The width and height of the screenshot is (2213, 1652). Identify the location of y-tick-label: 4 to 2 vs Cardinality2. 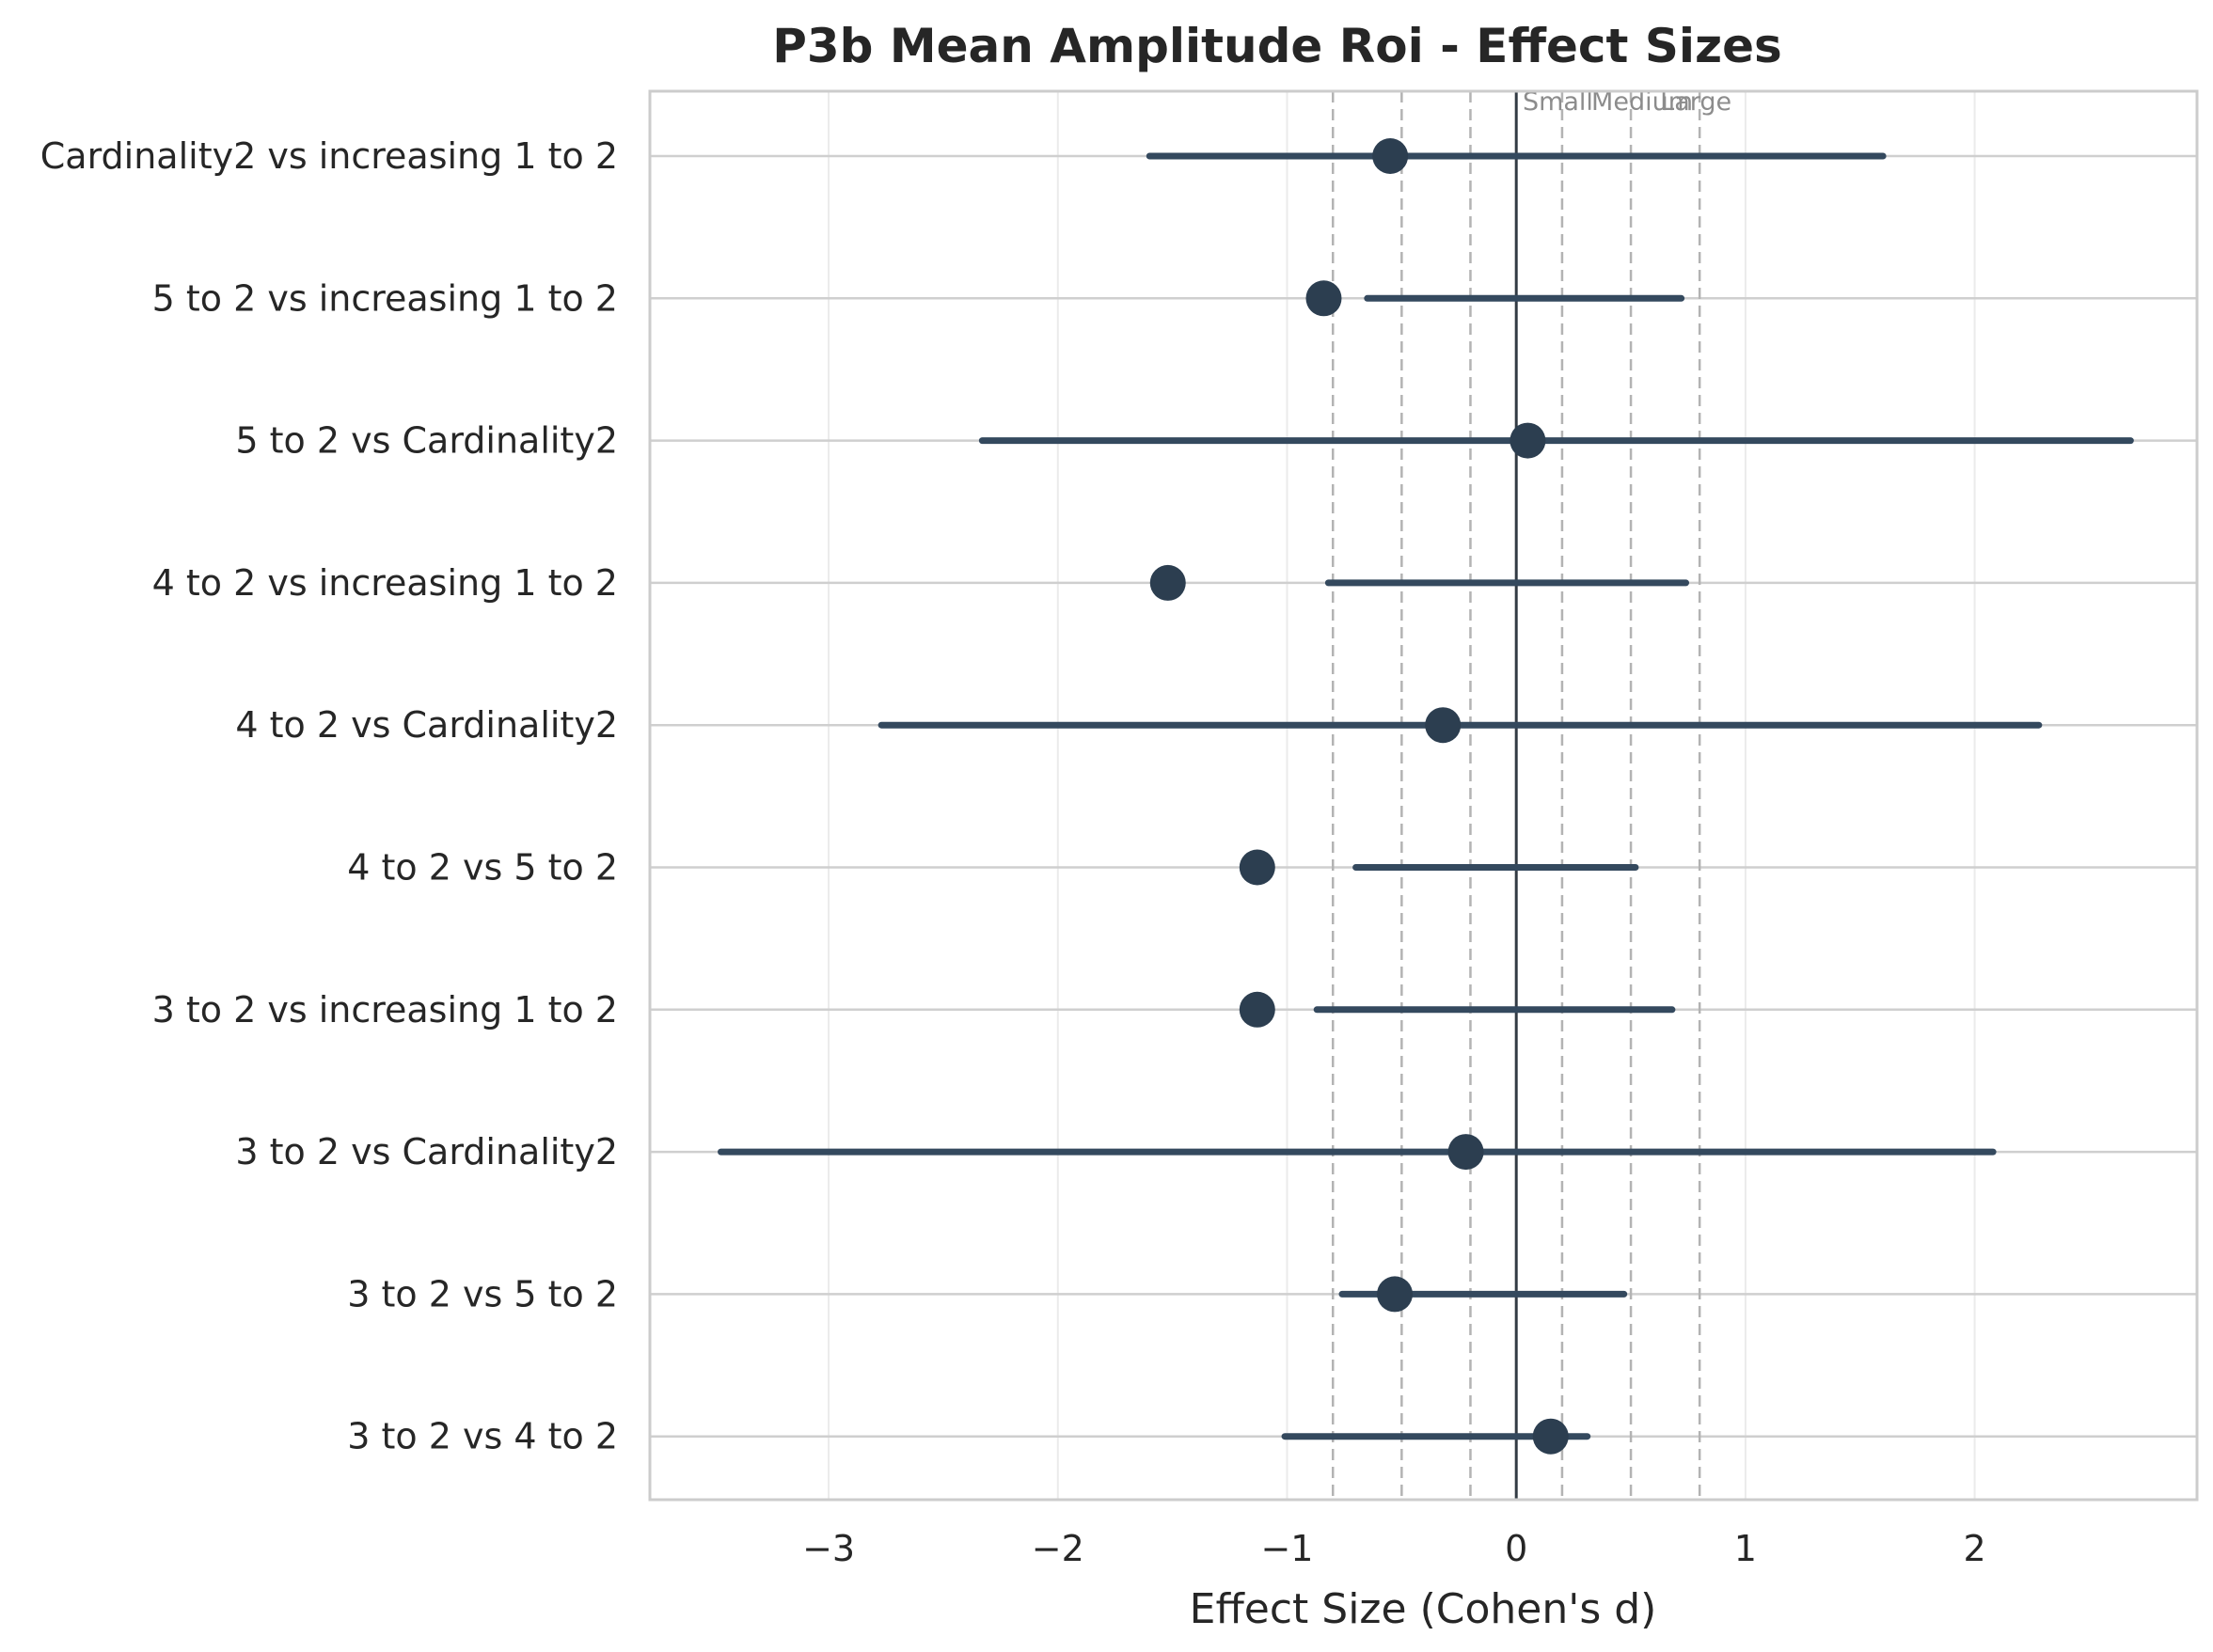
(426, 725).